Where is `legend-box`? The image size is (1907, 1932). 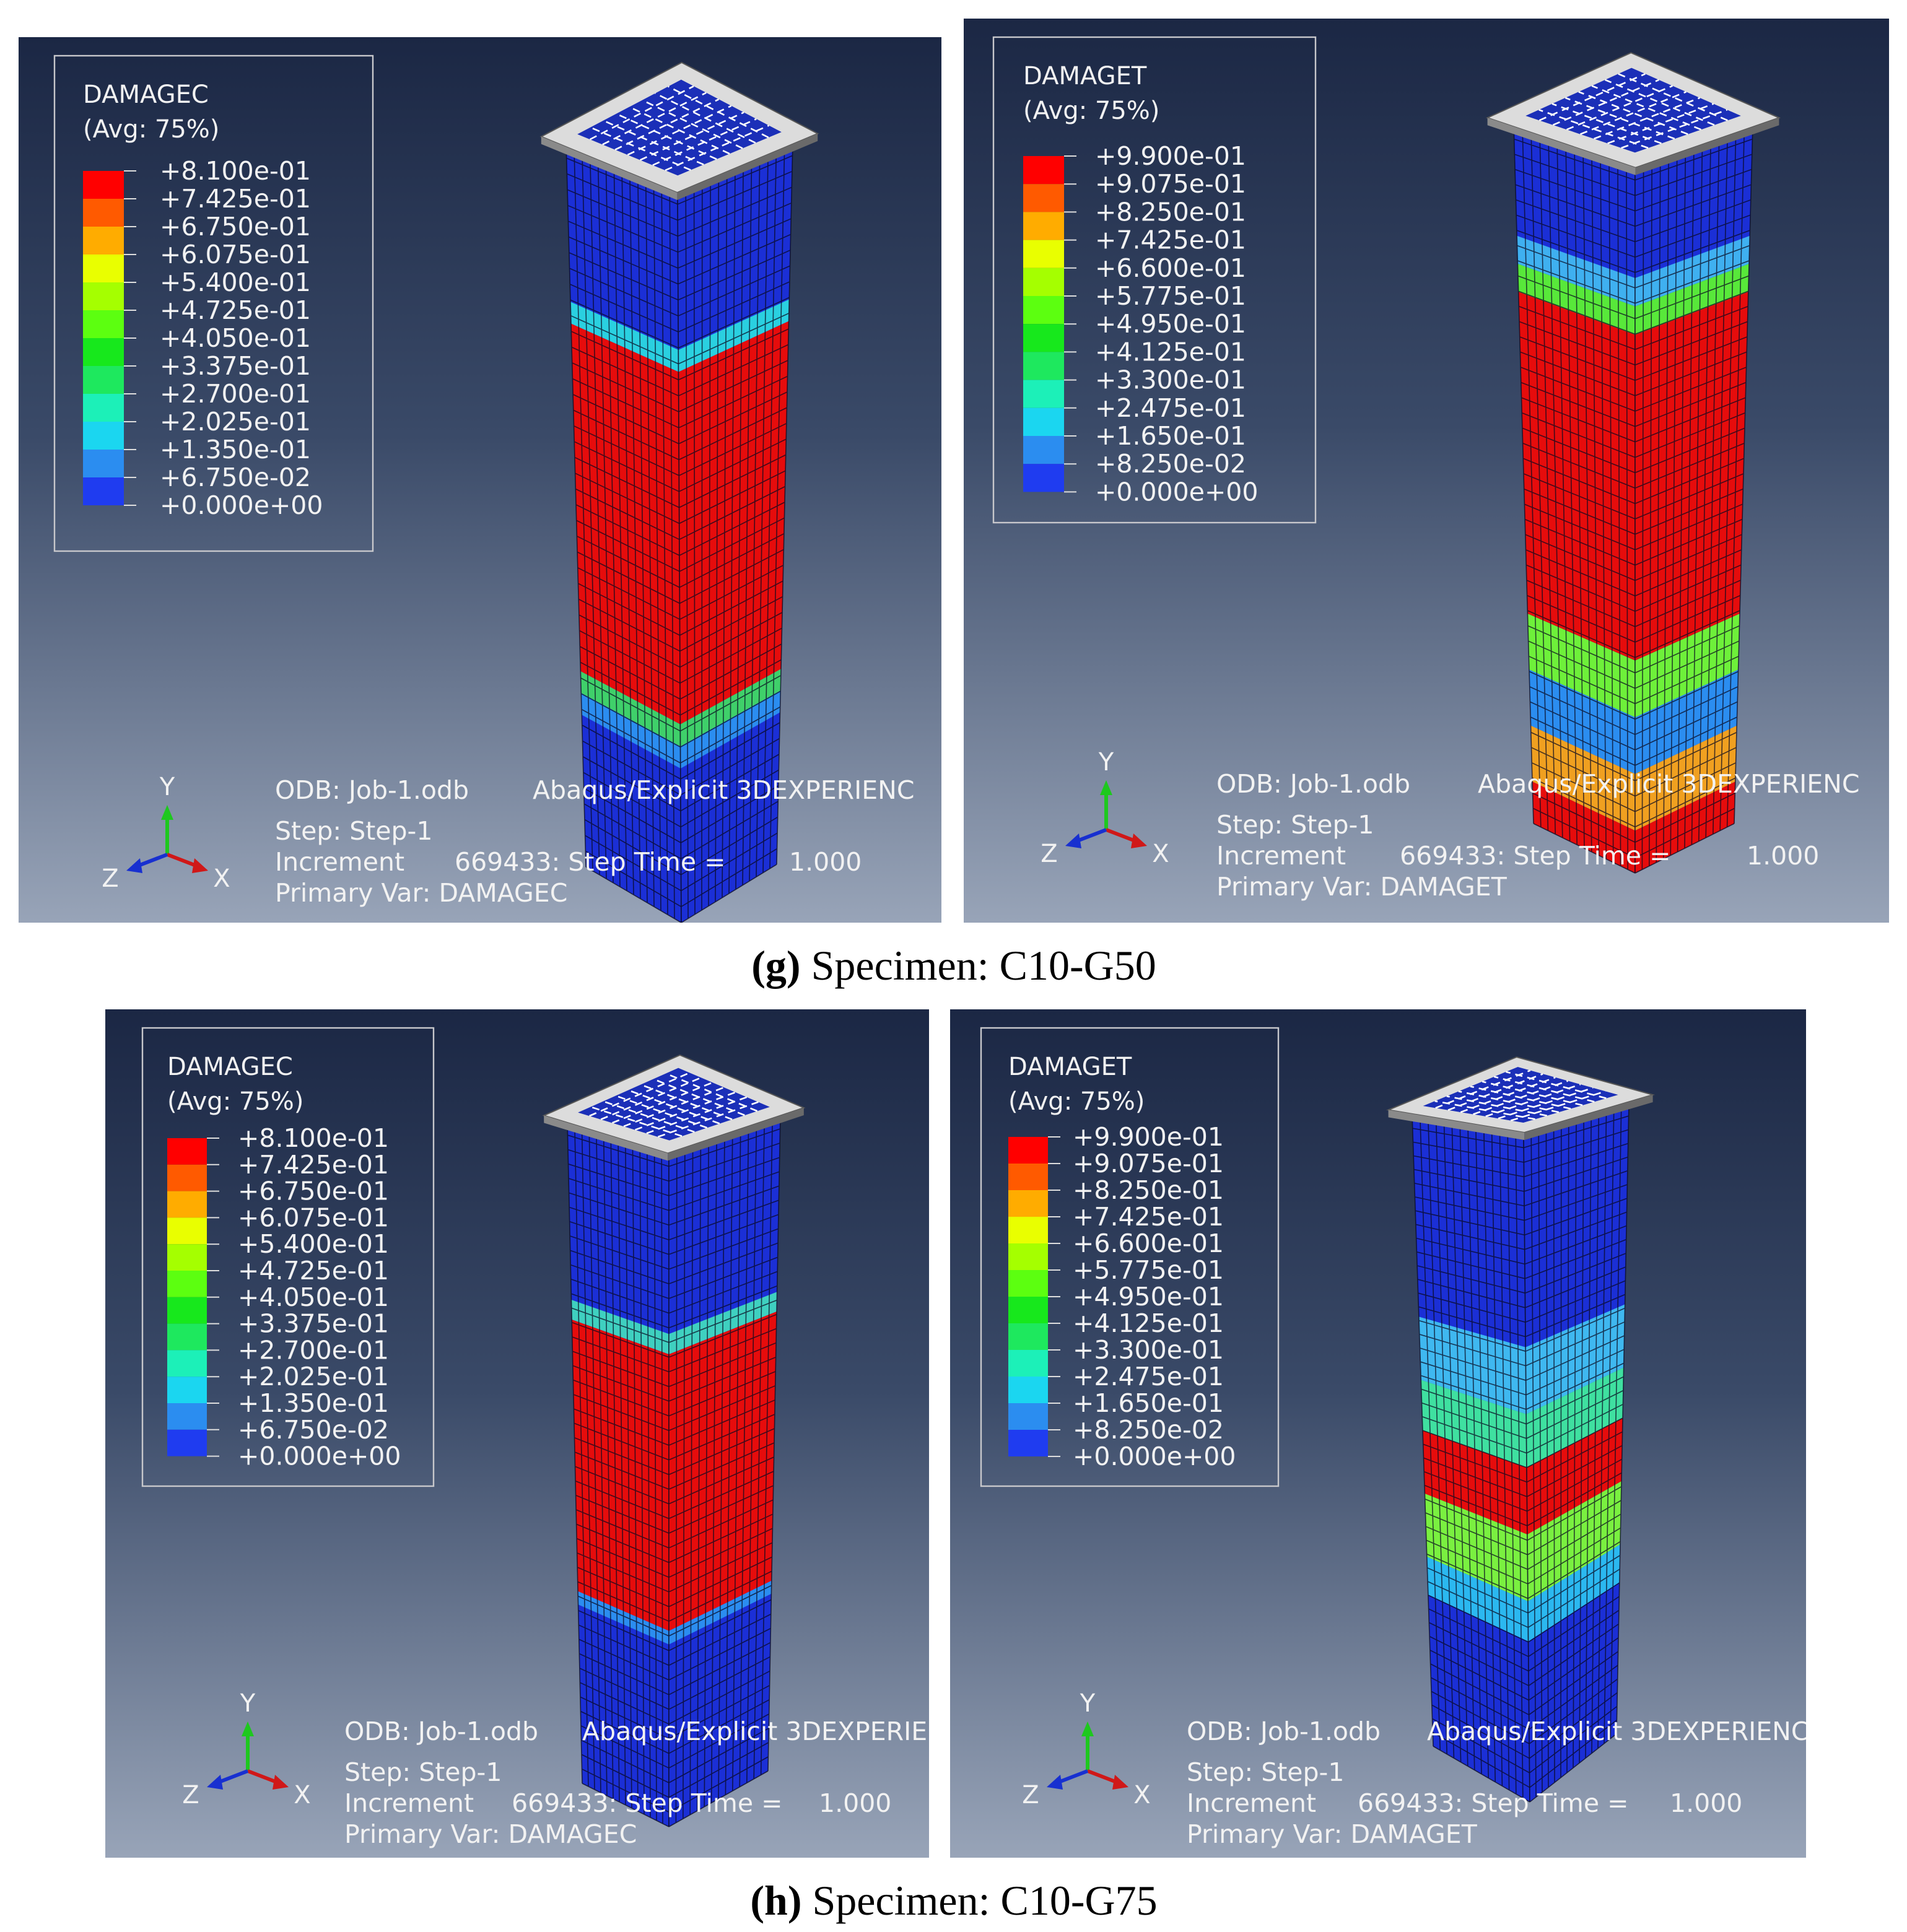 legend-box is located at coordinates (1130, 1257).